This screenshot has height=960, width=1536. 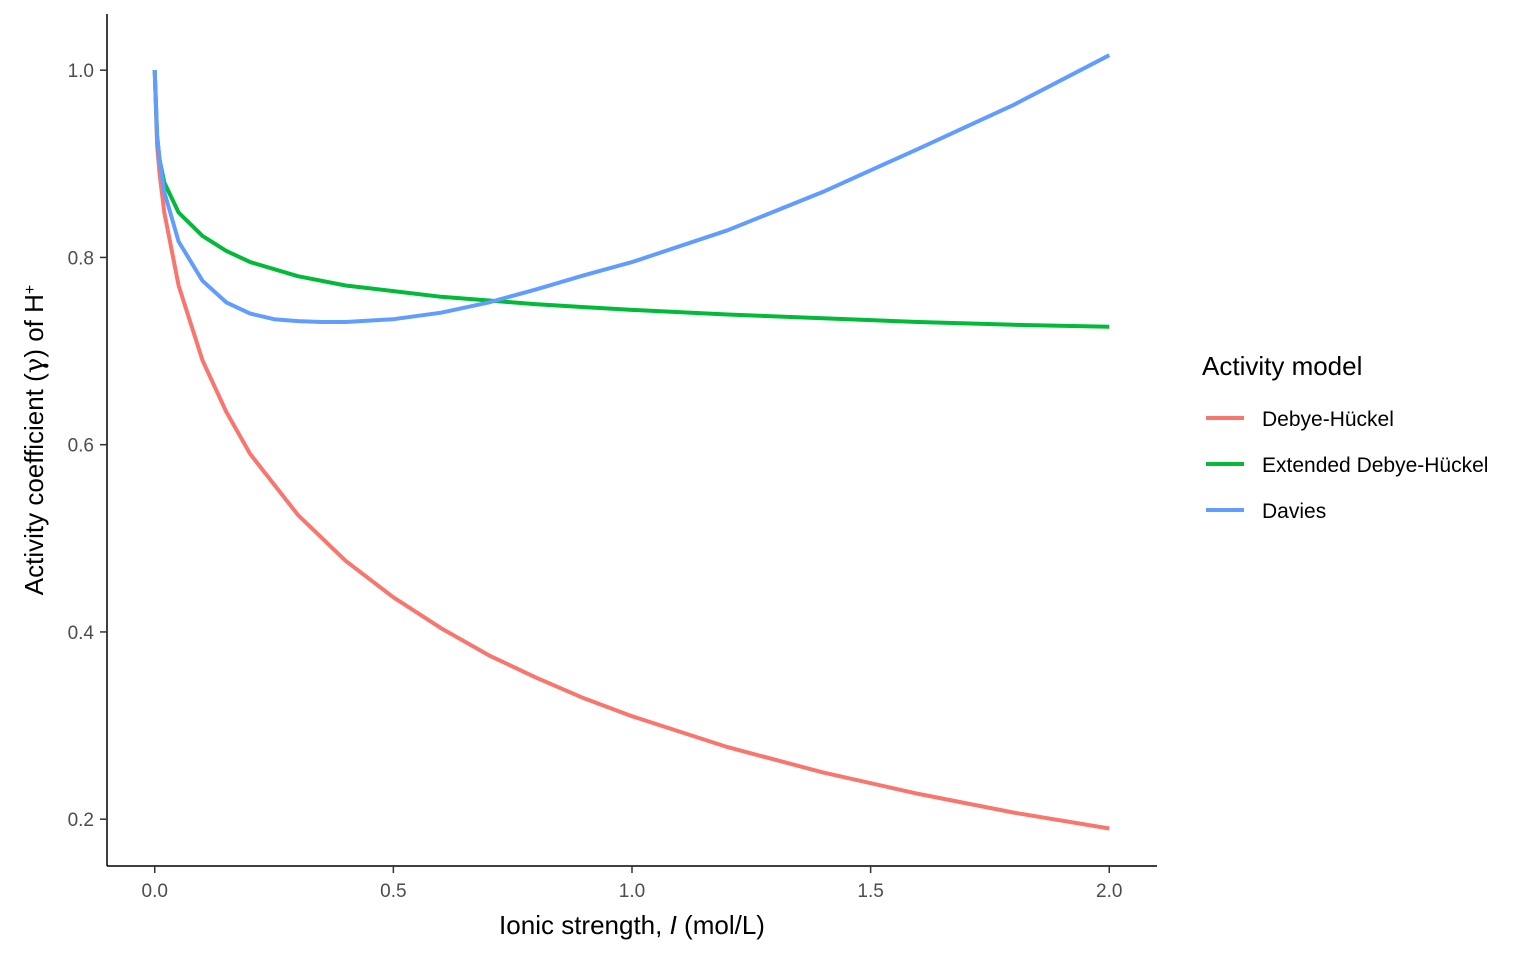 What do you see at coordinates (81, 258) in the screenshot?
I see `y-tick-label: 0.8` at bounding box center [81, 258].